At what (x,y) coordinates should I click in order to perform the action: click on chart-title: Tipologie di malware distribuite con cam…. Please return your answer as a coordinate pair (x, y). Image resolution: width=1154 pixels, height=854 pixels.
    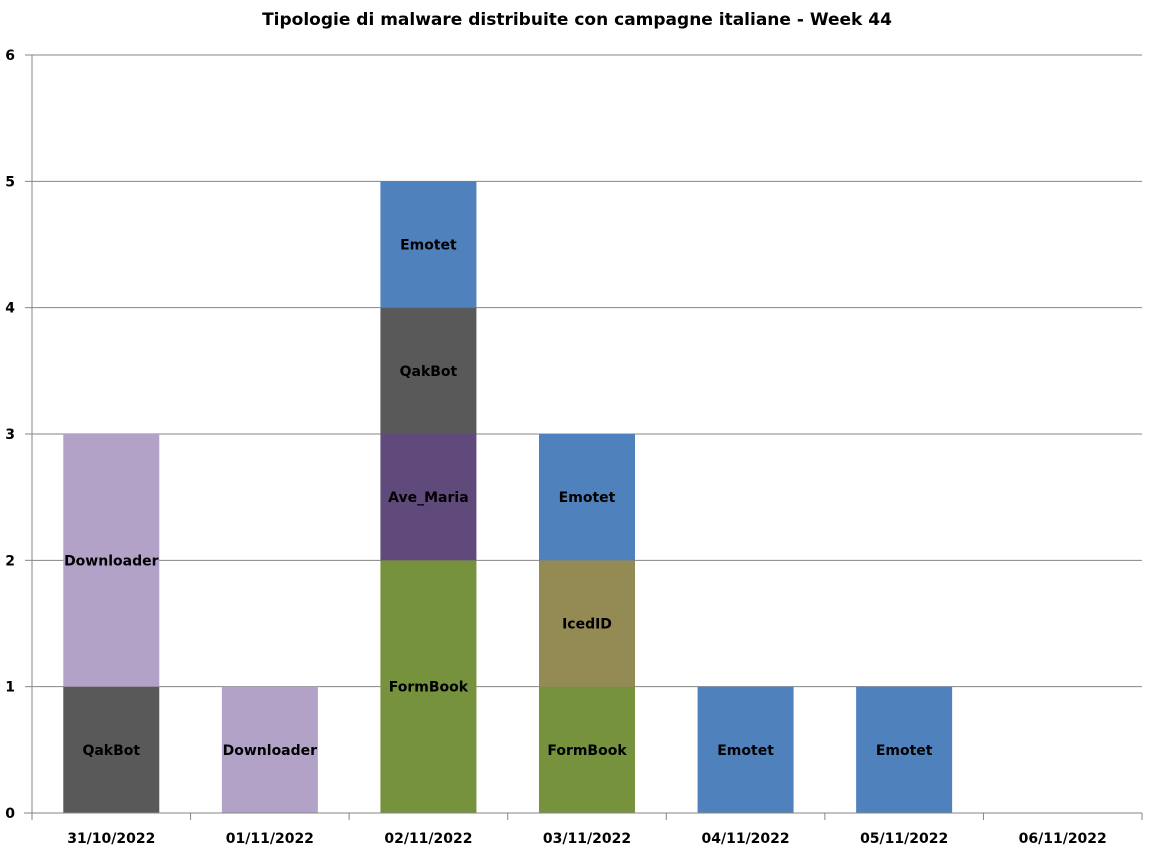
    Looking at the image, I should click on (577, 20).